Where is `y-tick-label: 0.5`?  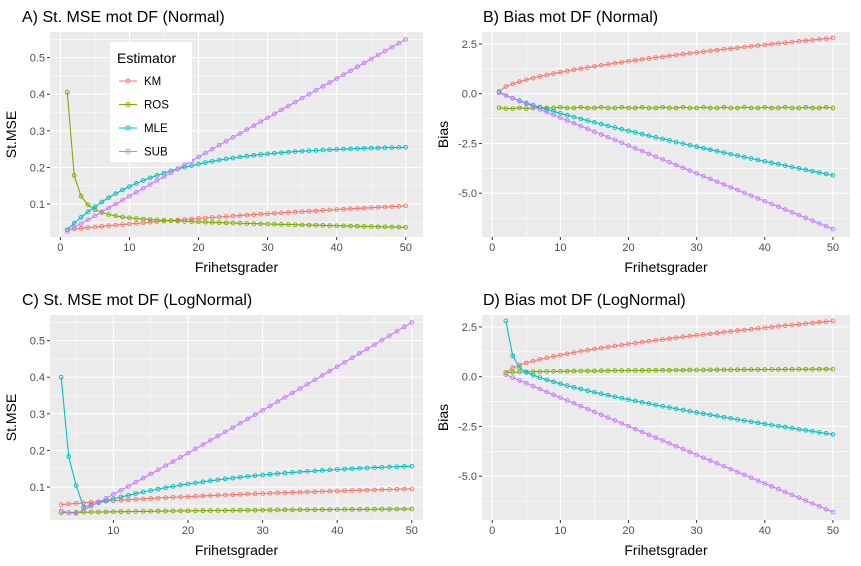 y-tick-label: 0.5 is located at coordinates (37, 59).